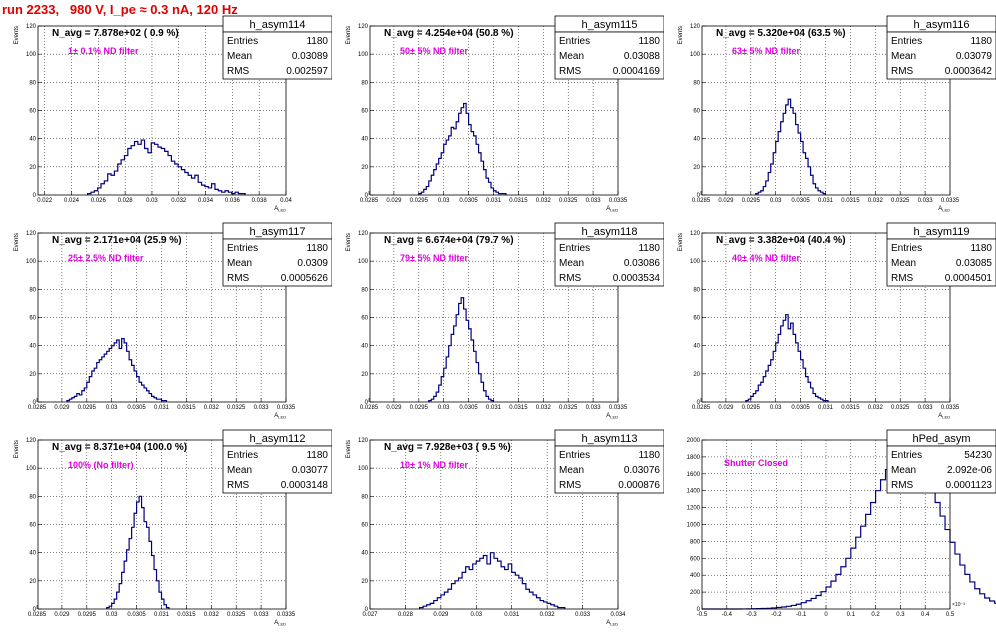 Image resolution: width=996 pixels, height=633 pixels. Describe the element at coordinates (233, 201) in the screenshot. I see `x-tick-label: 0.036` at that location.